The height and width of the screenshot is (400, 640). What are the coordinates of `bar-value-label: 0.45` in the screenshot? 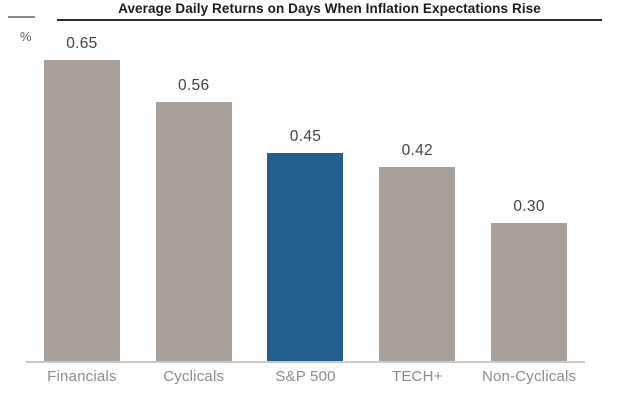 It's located at (305, 136).